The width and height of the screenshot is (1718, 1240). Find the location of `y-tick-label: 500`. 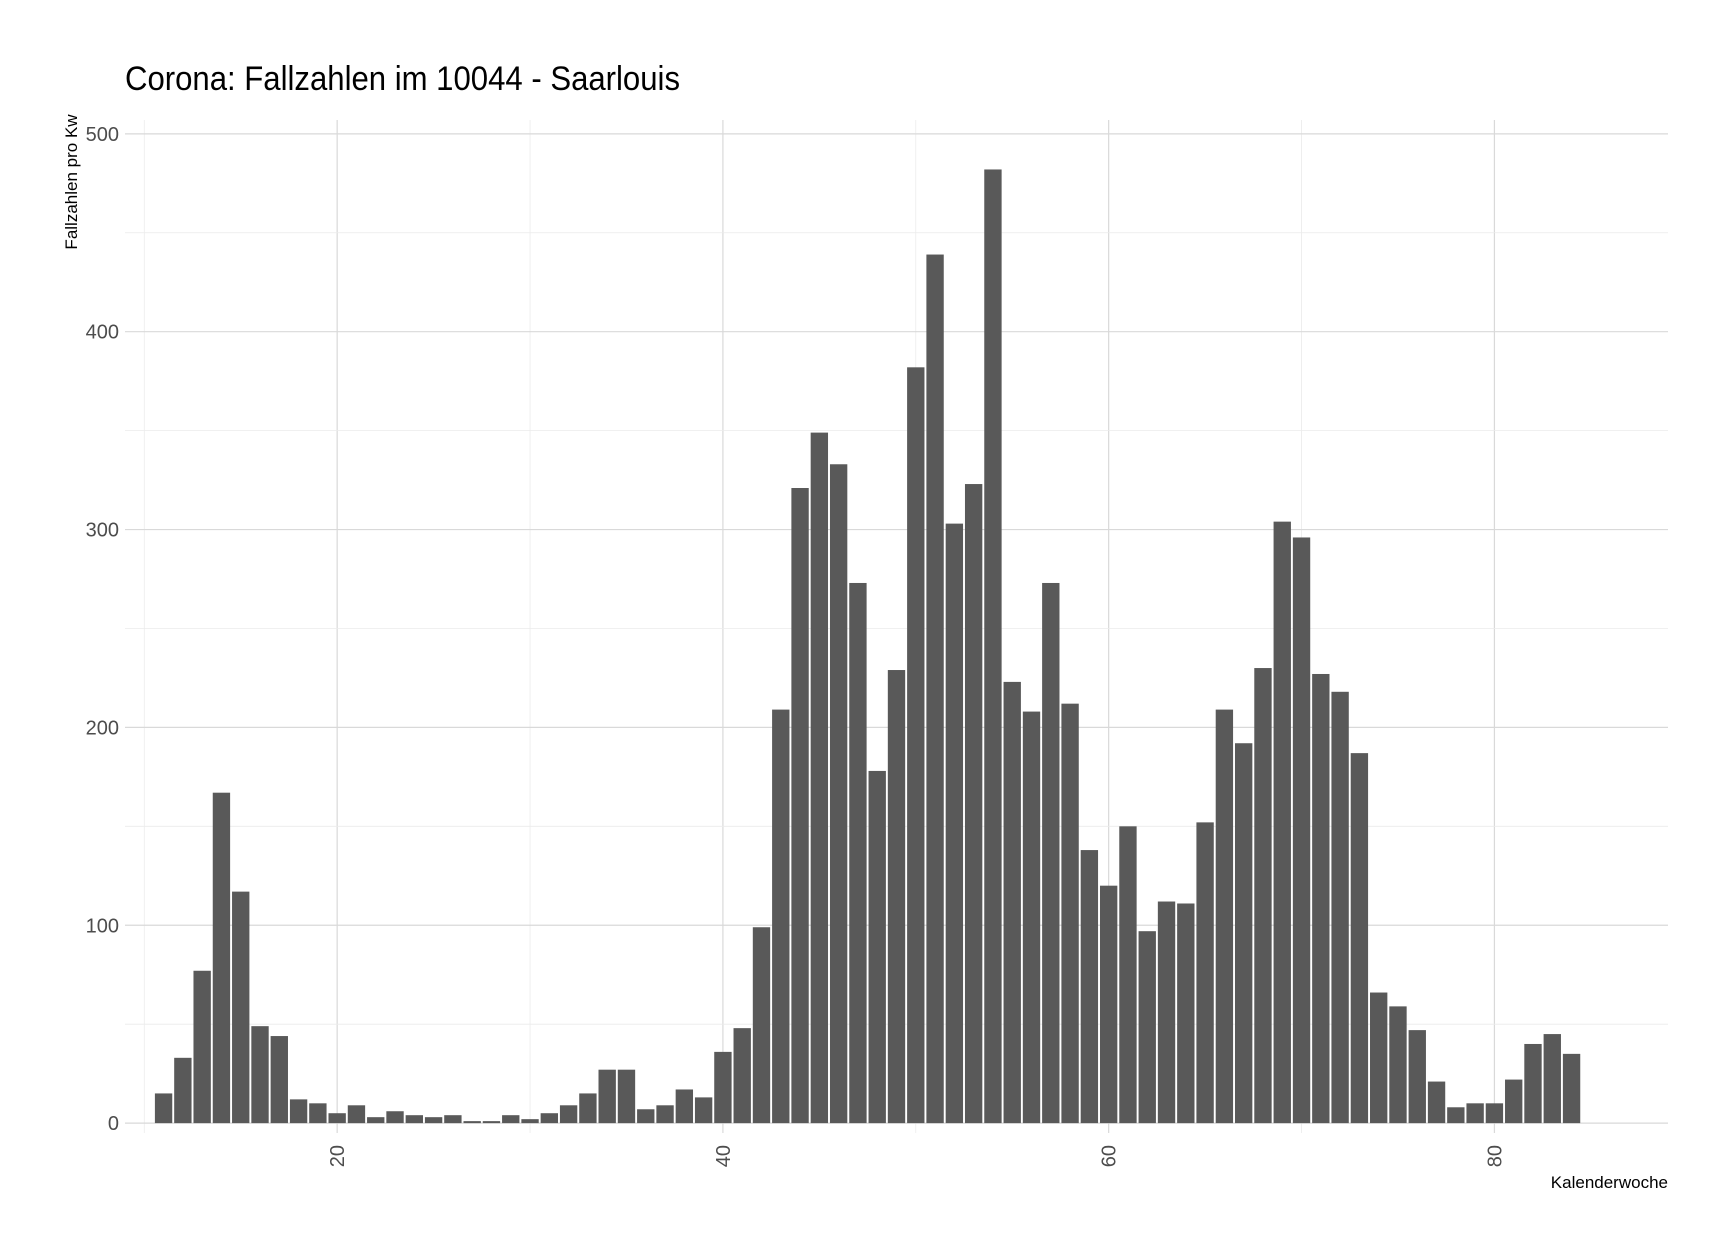

y-tick-label: 500 is located at coordinates (102, 135).